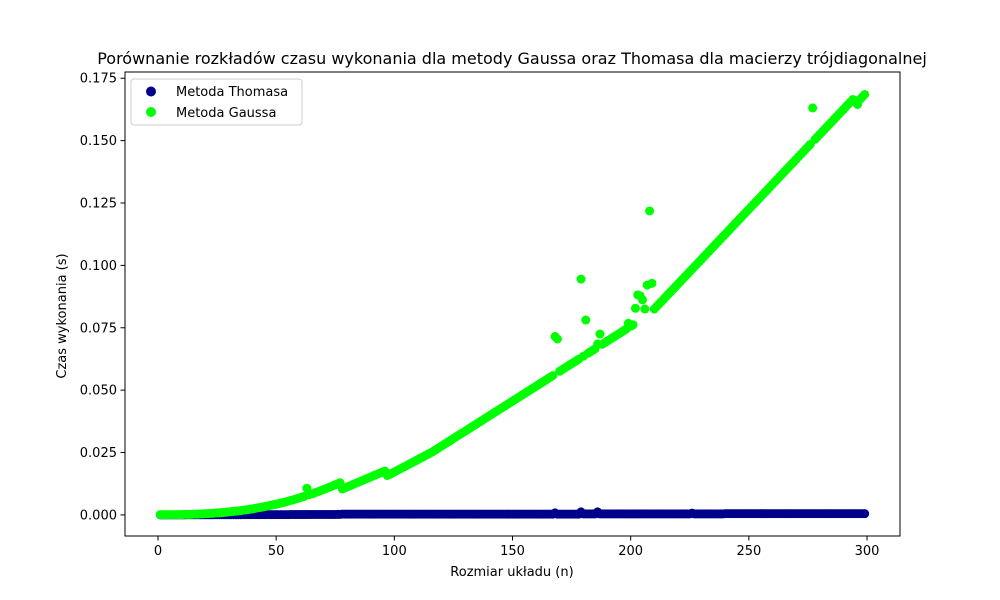 The width and height of the screenshot is (1000, 600). I want to click on x-tick-label: 300, so click(867, 551).